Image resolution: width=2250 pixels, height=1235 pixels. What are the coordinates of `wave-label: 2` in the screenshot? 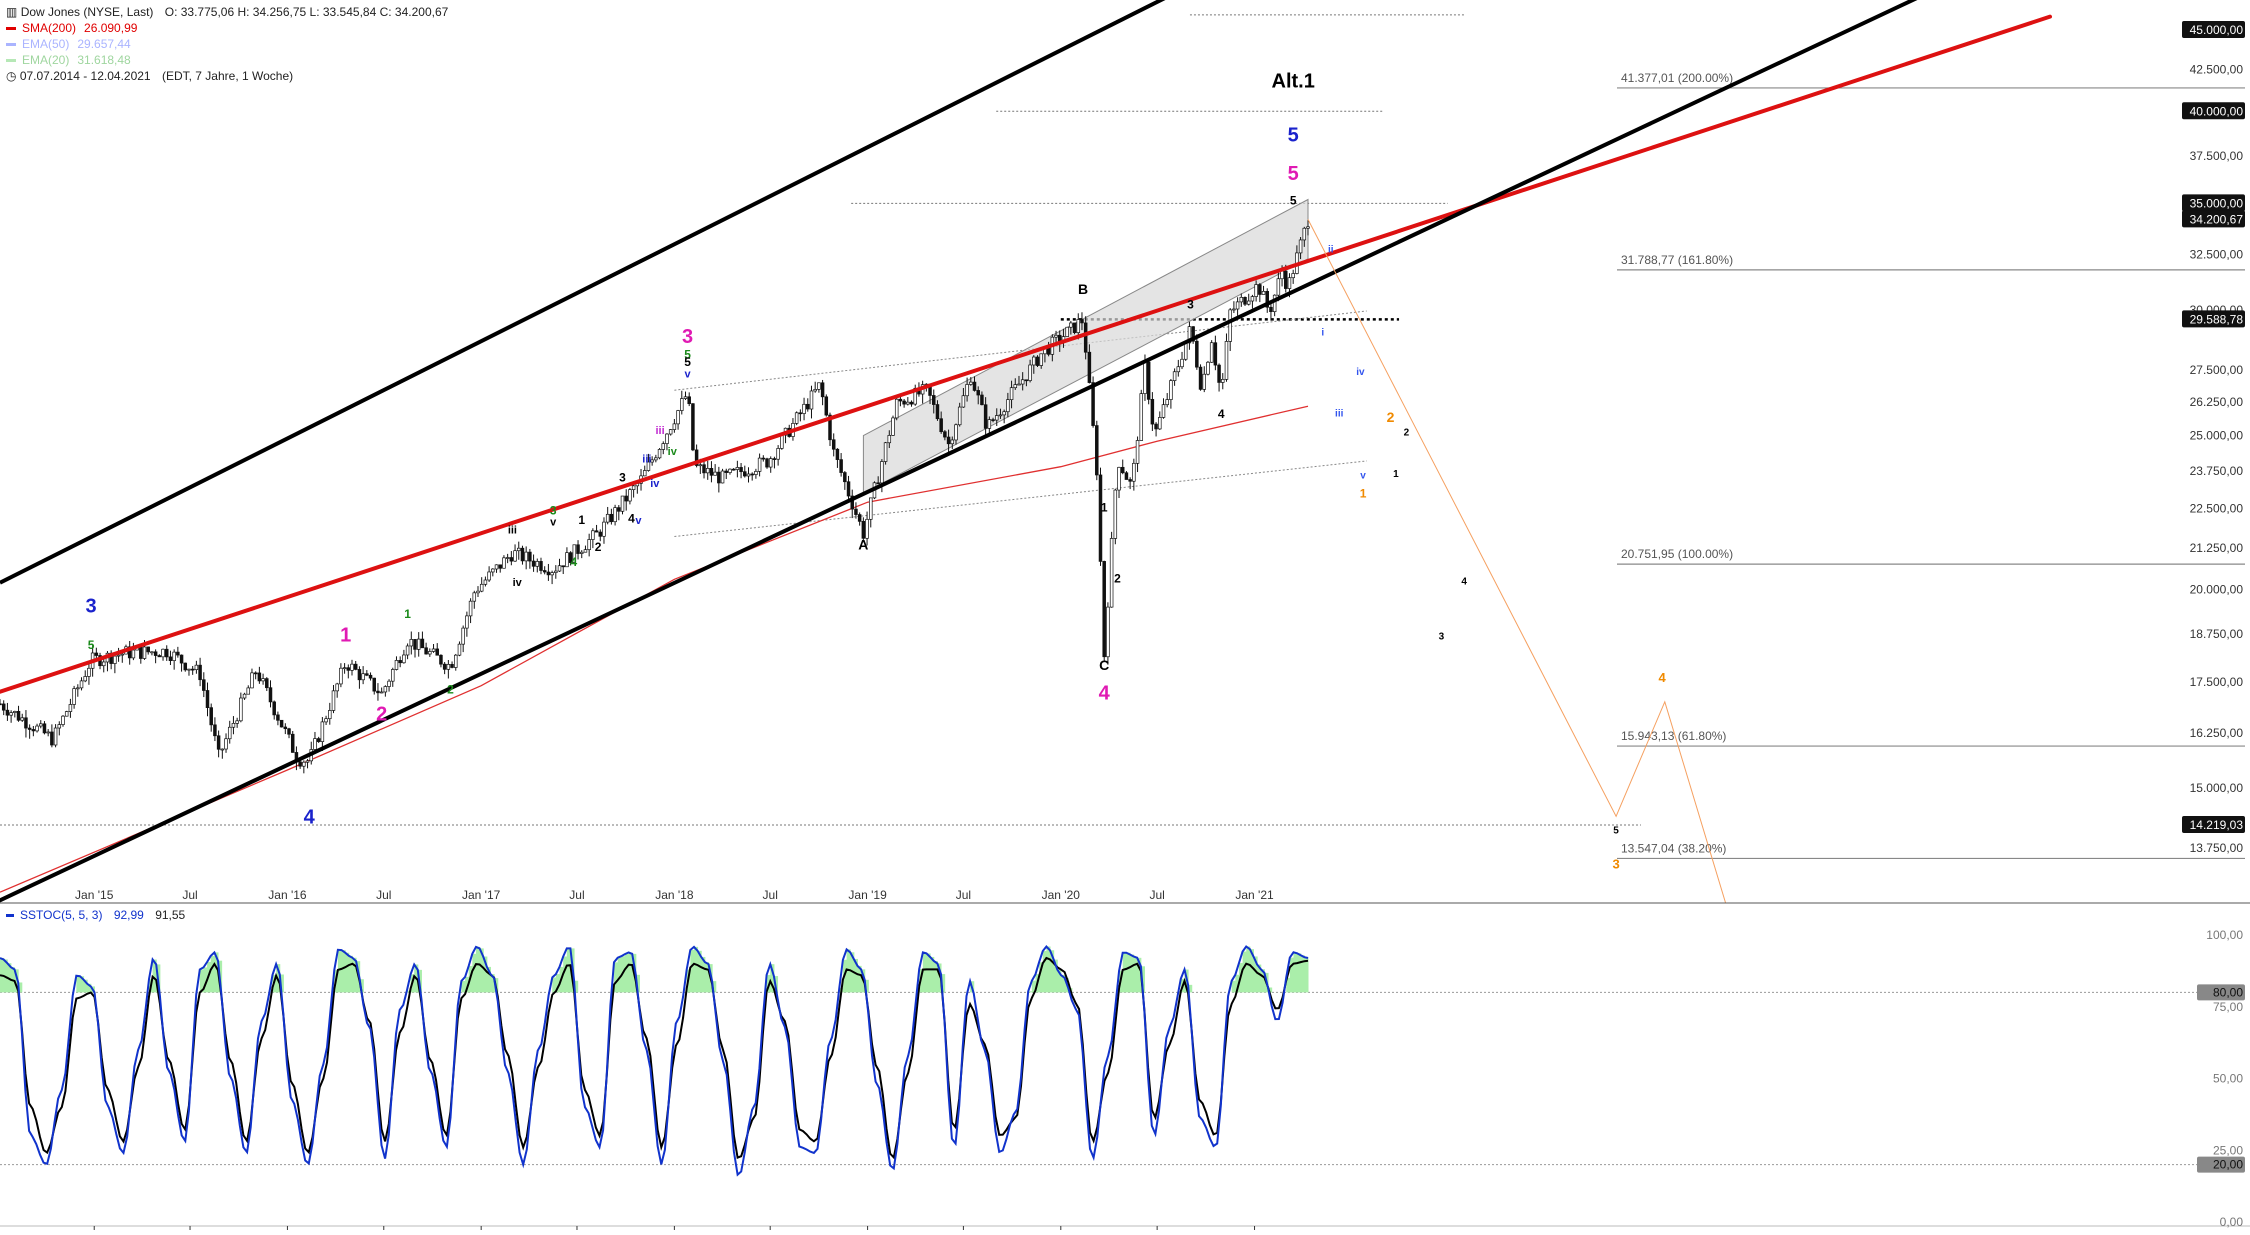 It's located at (1391, 417).